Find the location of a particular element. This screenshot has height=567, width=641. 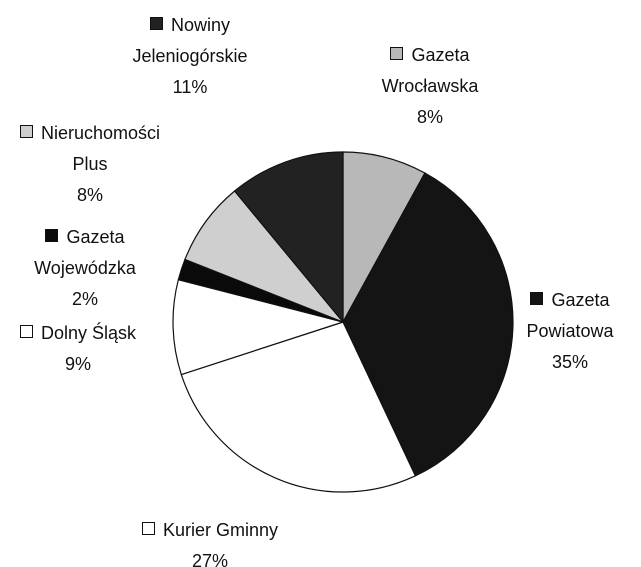

slice-name: Dolny Śląsk is located at coordinates (88, 333).